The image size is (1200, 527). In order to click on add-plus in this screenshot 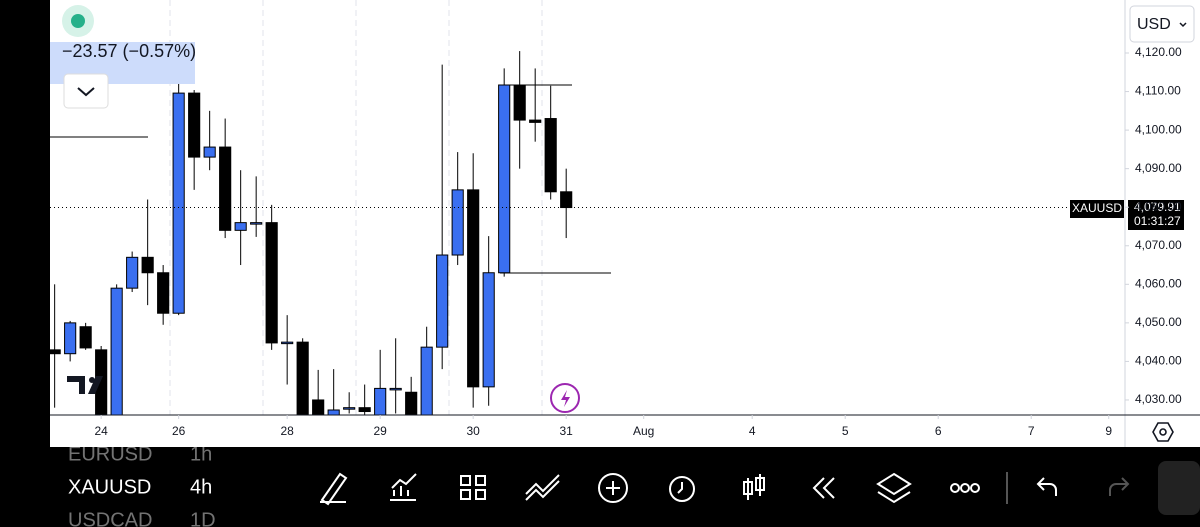, I will do `click(613, 488)`.